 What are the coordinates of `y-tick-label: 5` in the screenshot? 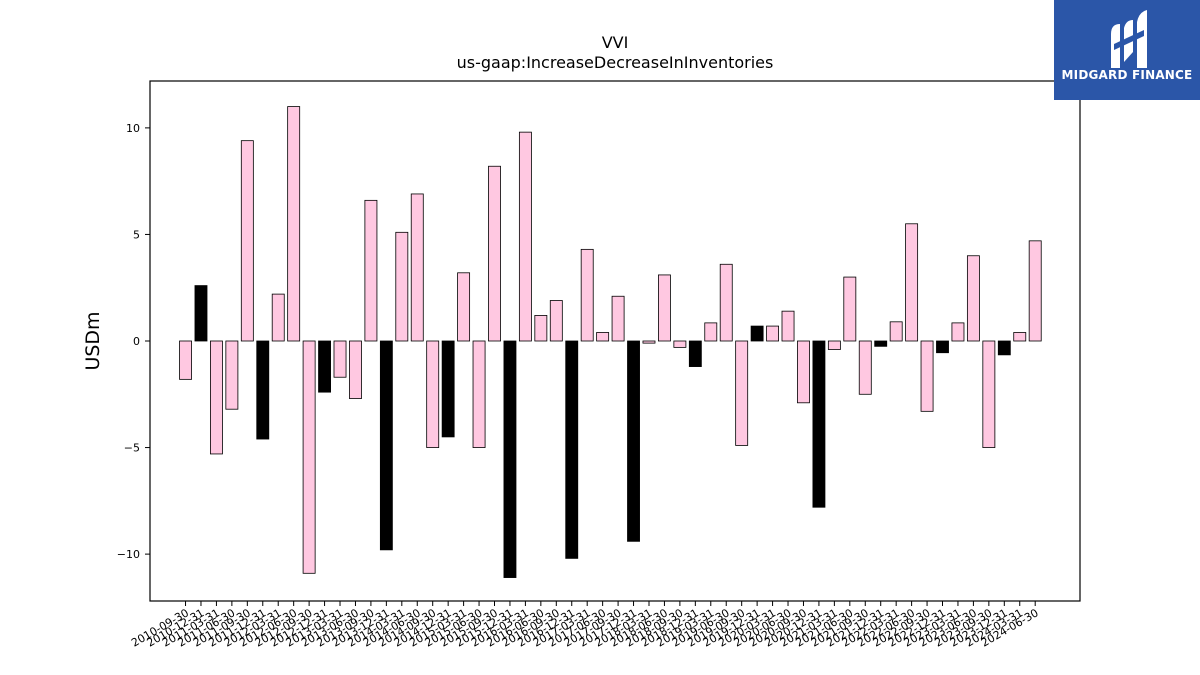 It's located at (136, 234).